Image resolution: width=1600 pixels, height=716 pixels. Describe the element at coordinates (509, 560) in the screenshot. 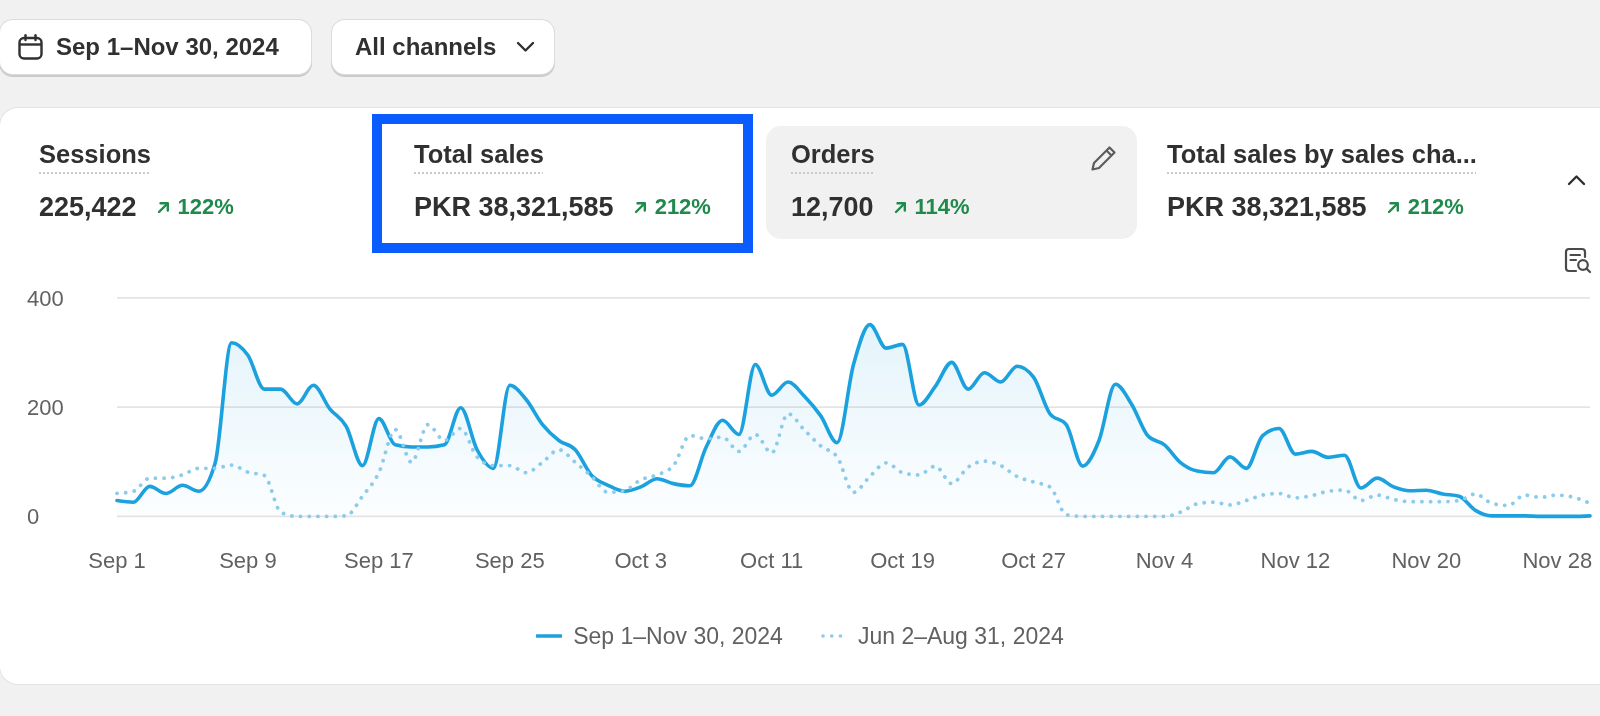

I see `x-tick-label: Sep 25` at that location.